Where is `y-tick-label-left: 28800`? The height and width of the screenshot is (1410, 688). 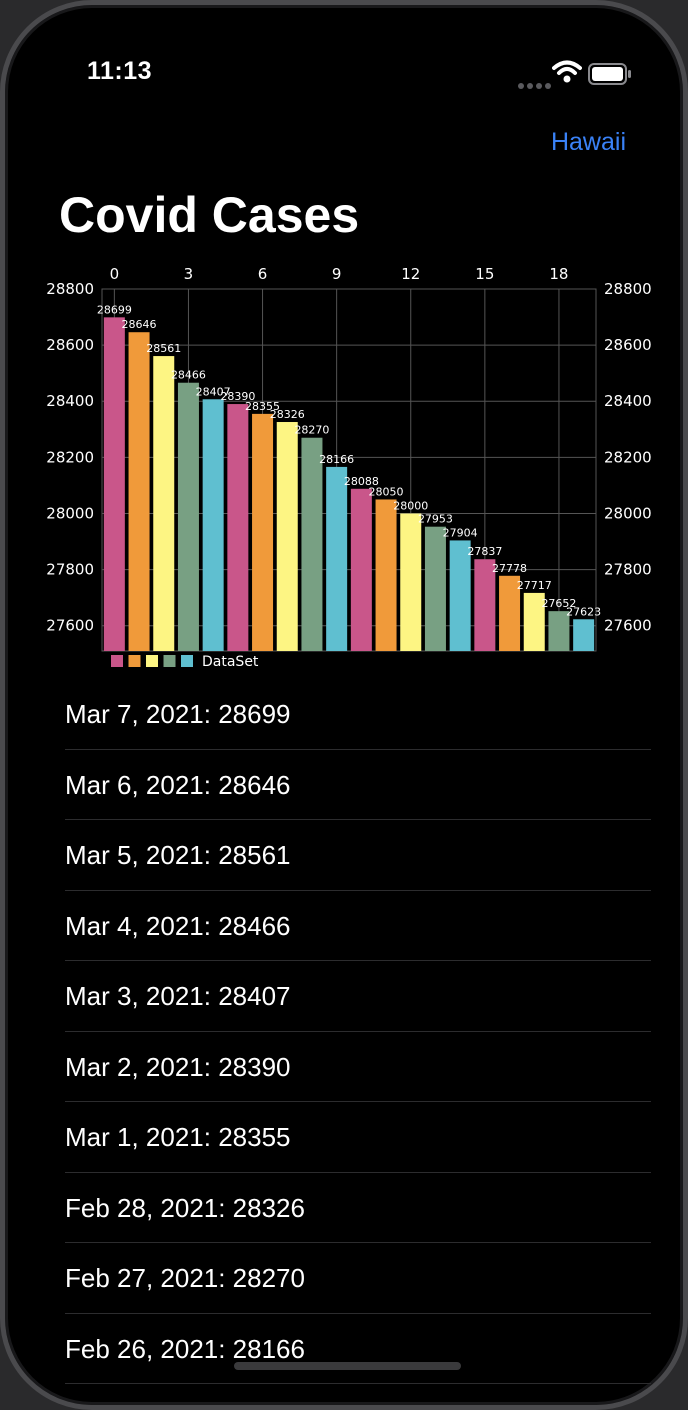
y-tick-label-left: 28800 is located at coordinates (70, 289).